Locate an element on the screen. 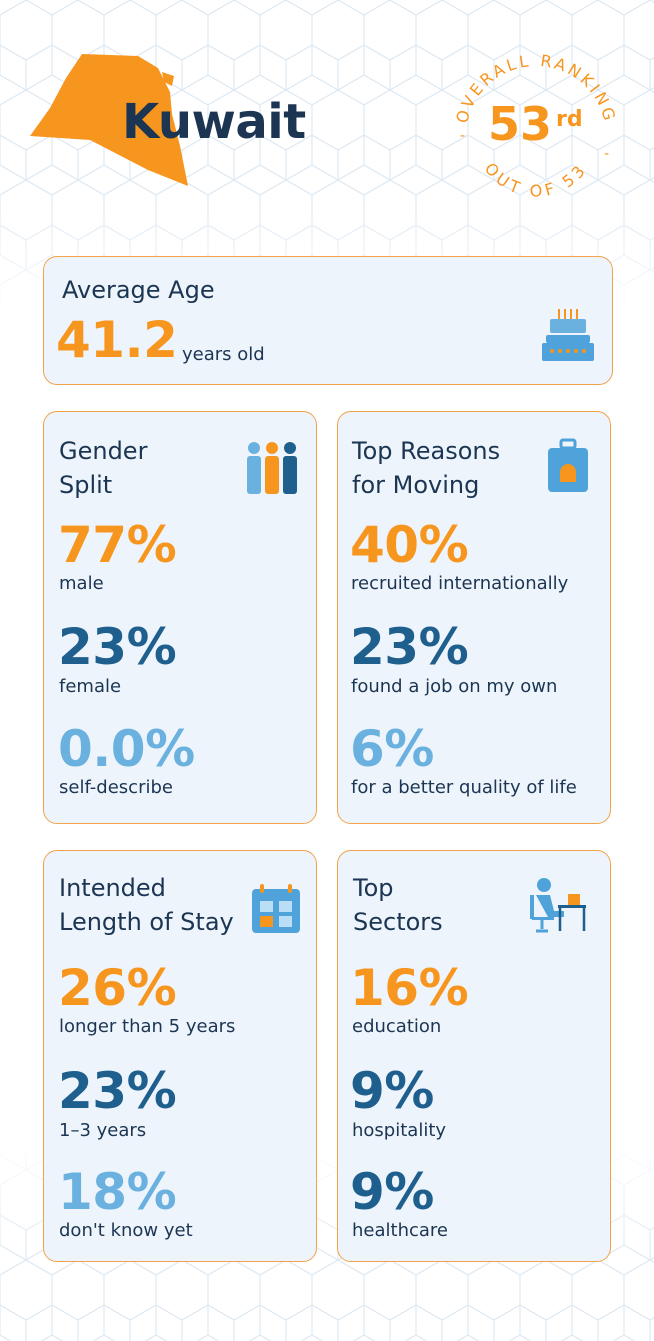 Image resolution: width=654 pixels, height=1341 pixels. sectors-stat-value-2: 9% is located at coordinates (392, 1091).